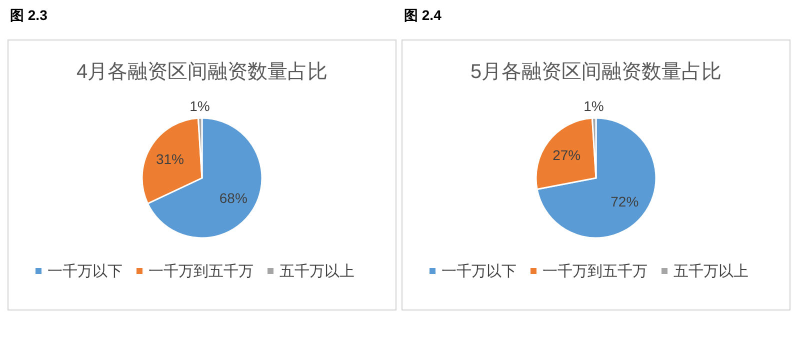 This screenshot has height=352, width=800. Describe the element at coordinates (233, 198) in the screenshot. I see `data-label: 68%` at that location.